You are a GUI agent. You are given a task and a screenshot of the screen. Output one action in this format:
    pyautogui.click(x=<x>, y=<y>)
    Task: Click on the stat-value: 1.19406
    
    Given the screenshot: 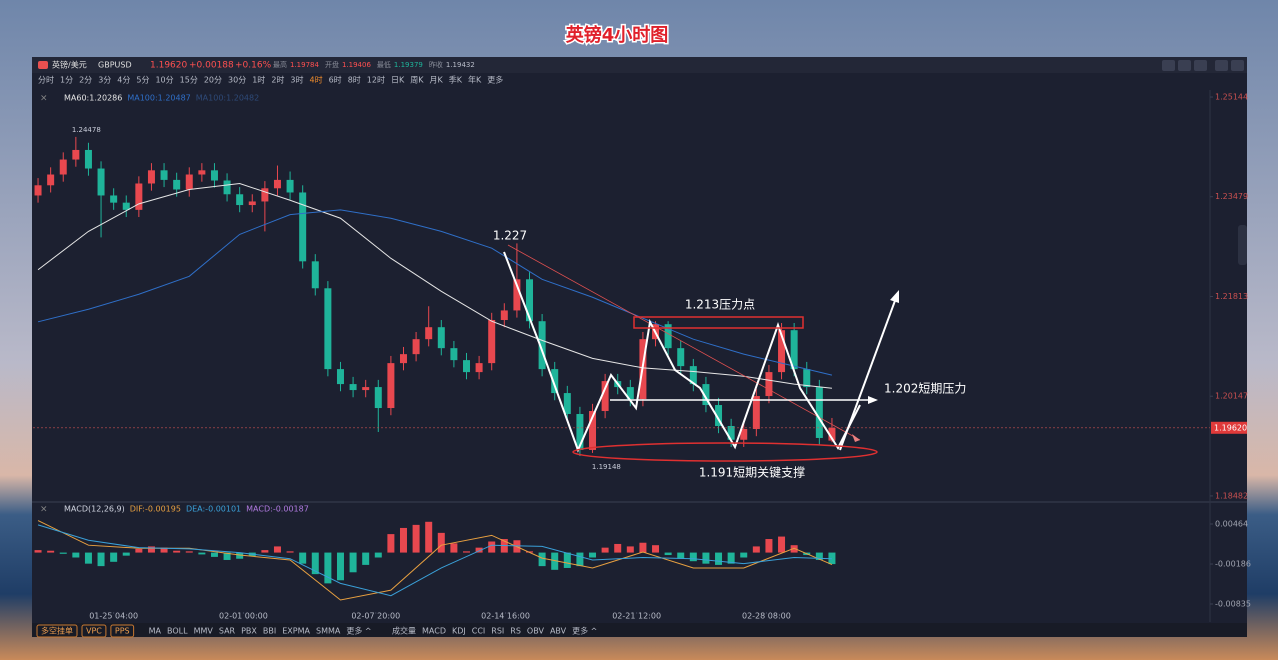 What is the action you would take?
    pyautogui.click(x=356, y=65)
    